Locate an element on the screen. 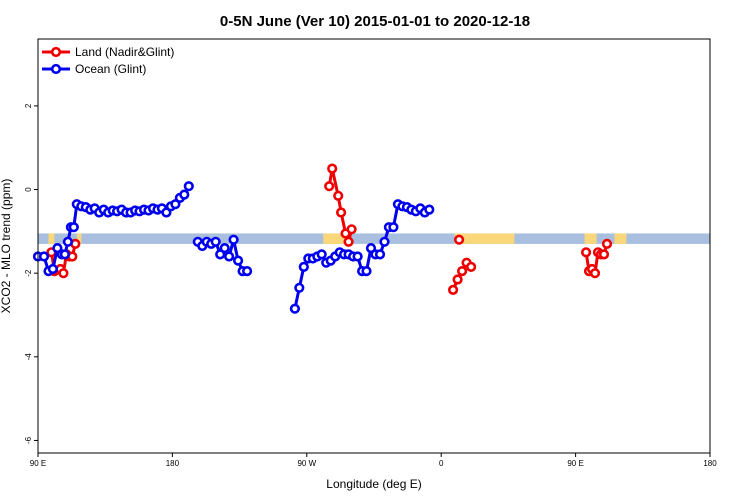 This screenshot has height=500, width=750. legend: Land (Nadir&Glint) Ocean (Glint) is located at coordinates (108, 60).